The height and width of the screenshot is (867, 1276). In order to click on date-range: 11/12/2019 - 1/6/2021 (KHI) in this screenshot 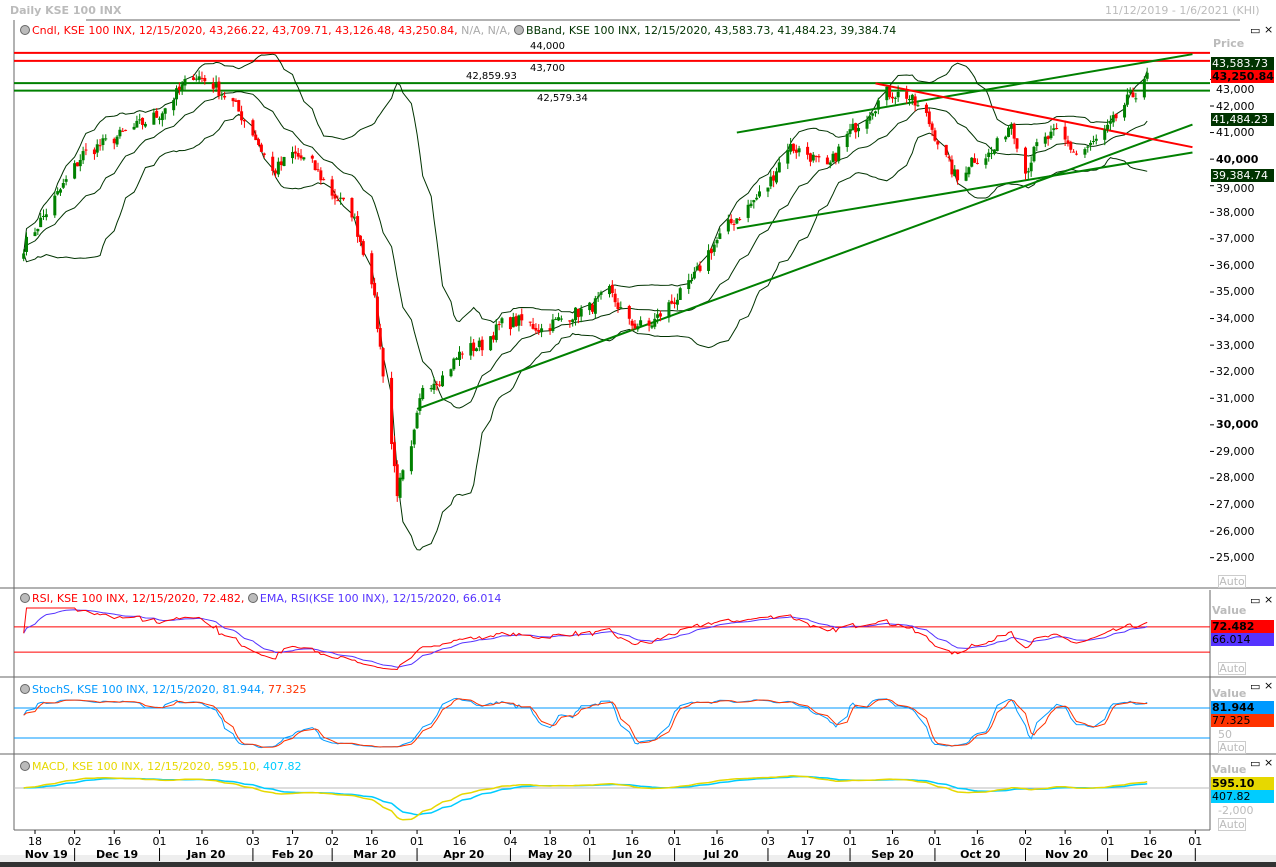, I will do `click(1182, 10)`.